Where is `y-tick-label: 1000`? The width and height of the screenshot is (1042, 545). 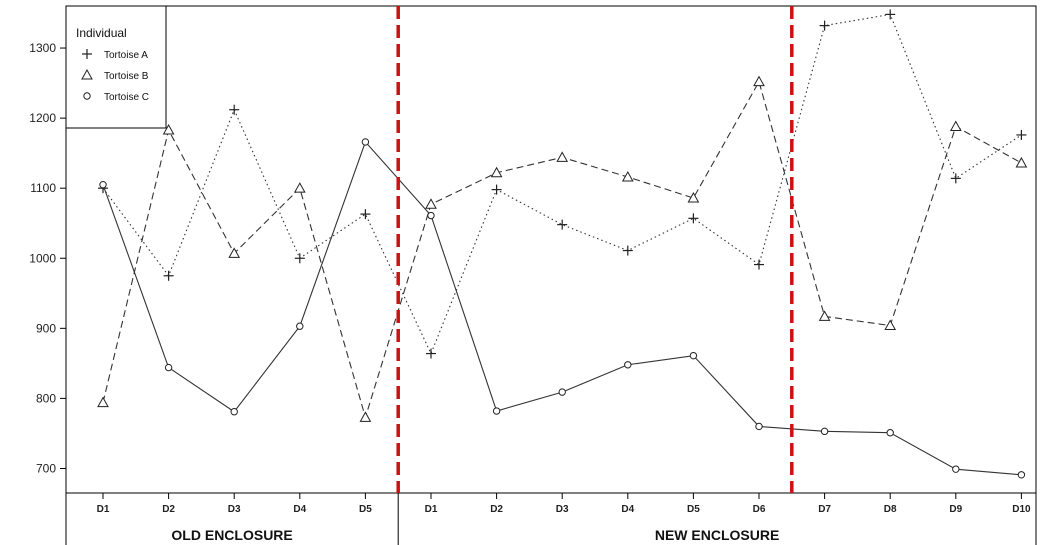
y-tick-label: 1000 is located at coordinates (42, 258).